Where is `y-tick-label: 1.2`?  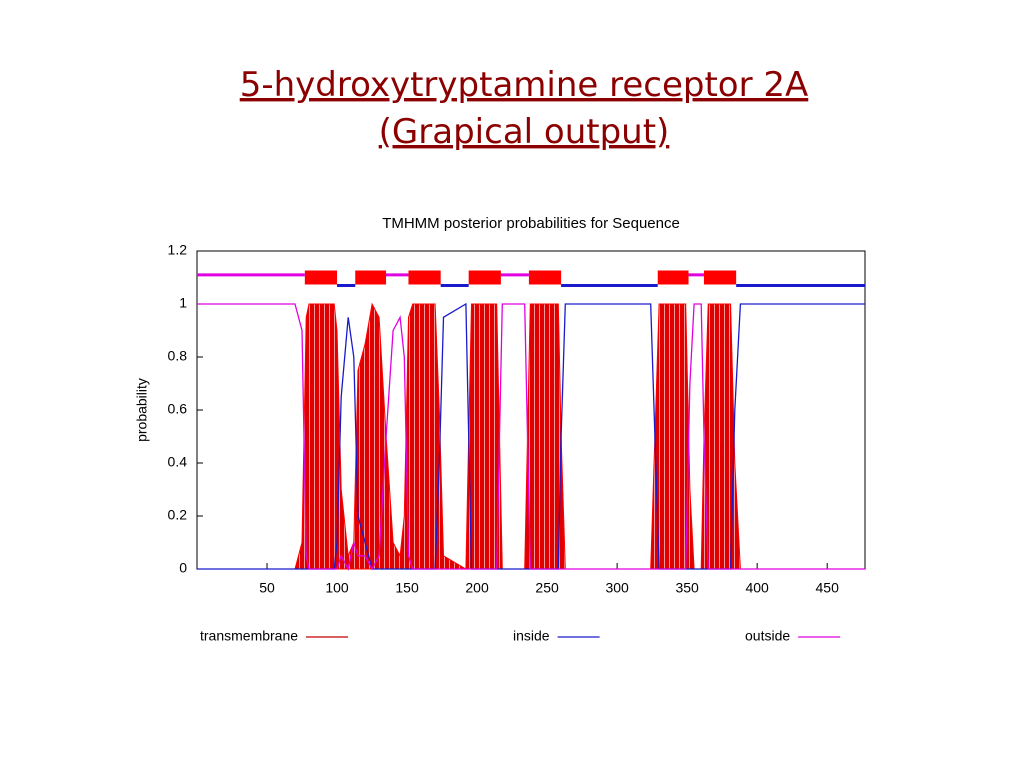 y-tick-label: 1.2 is located at coordinates (178, 250).